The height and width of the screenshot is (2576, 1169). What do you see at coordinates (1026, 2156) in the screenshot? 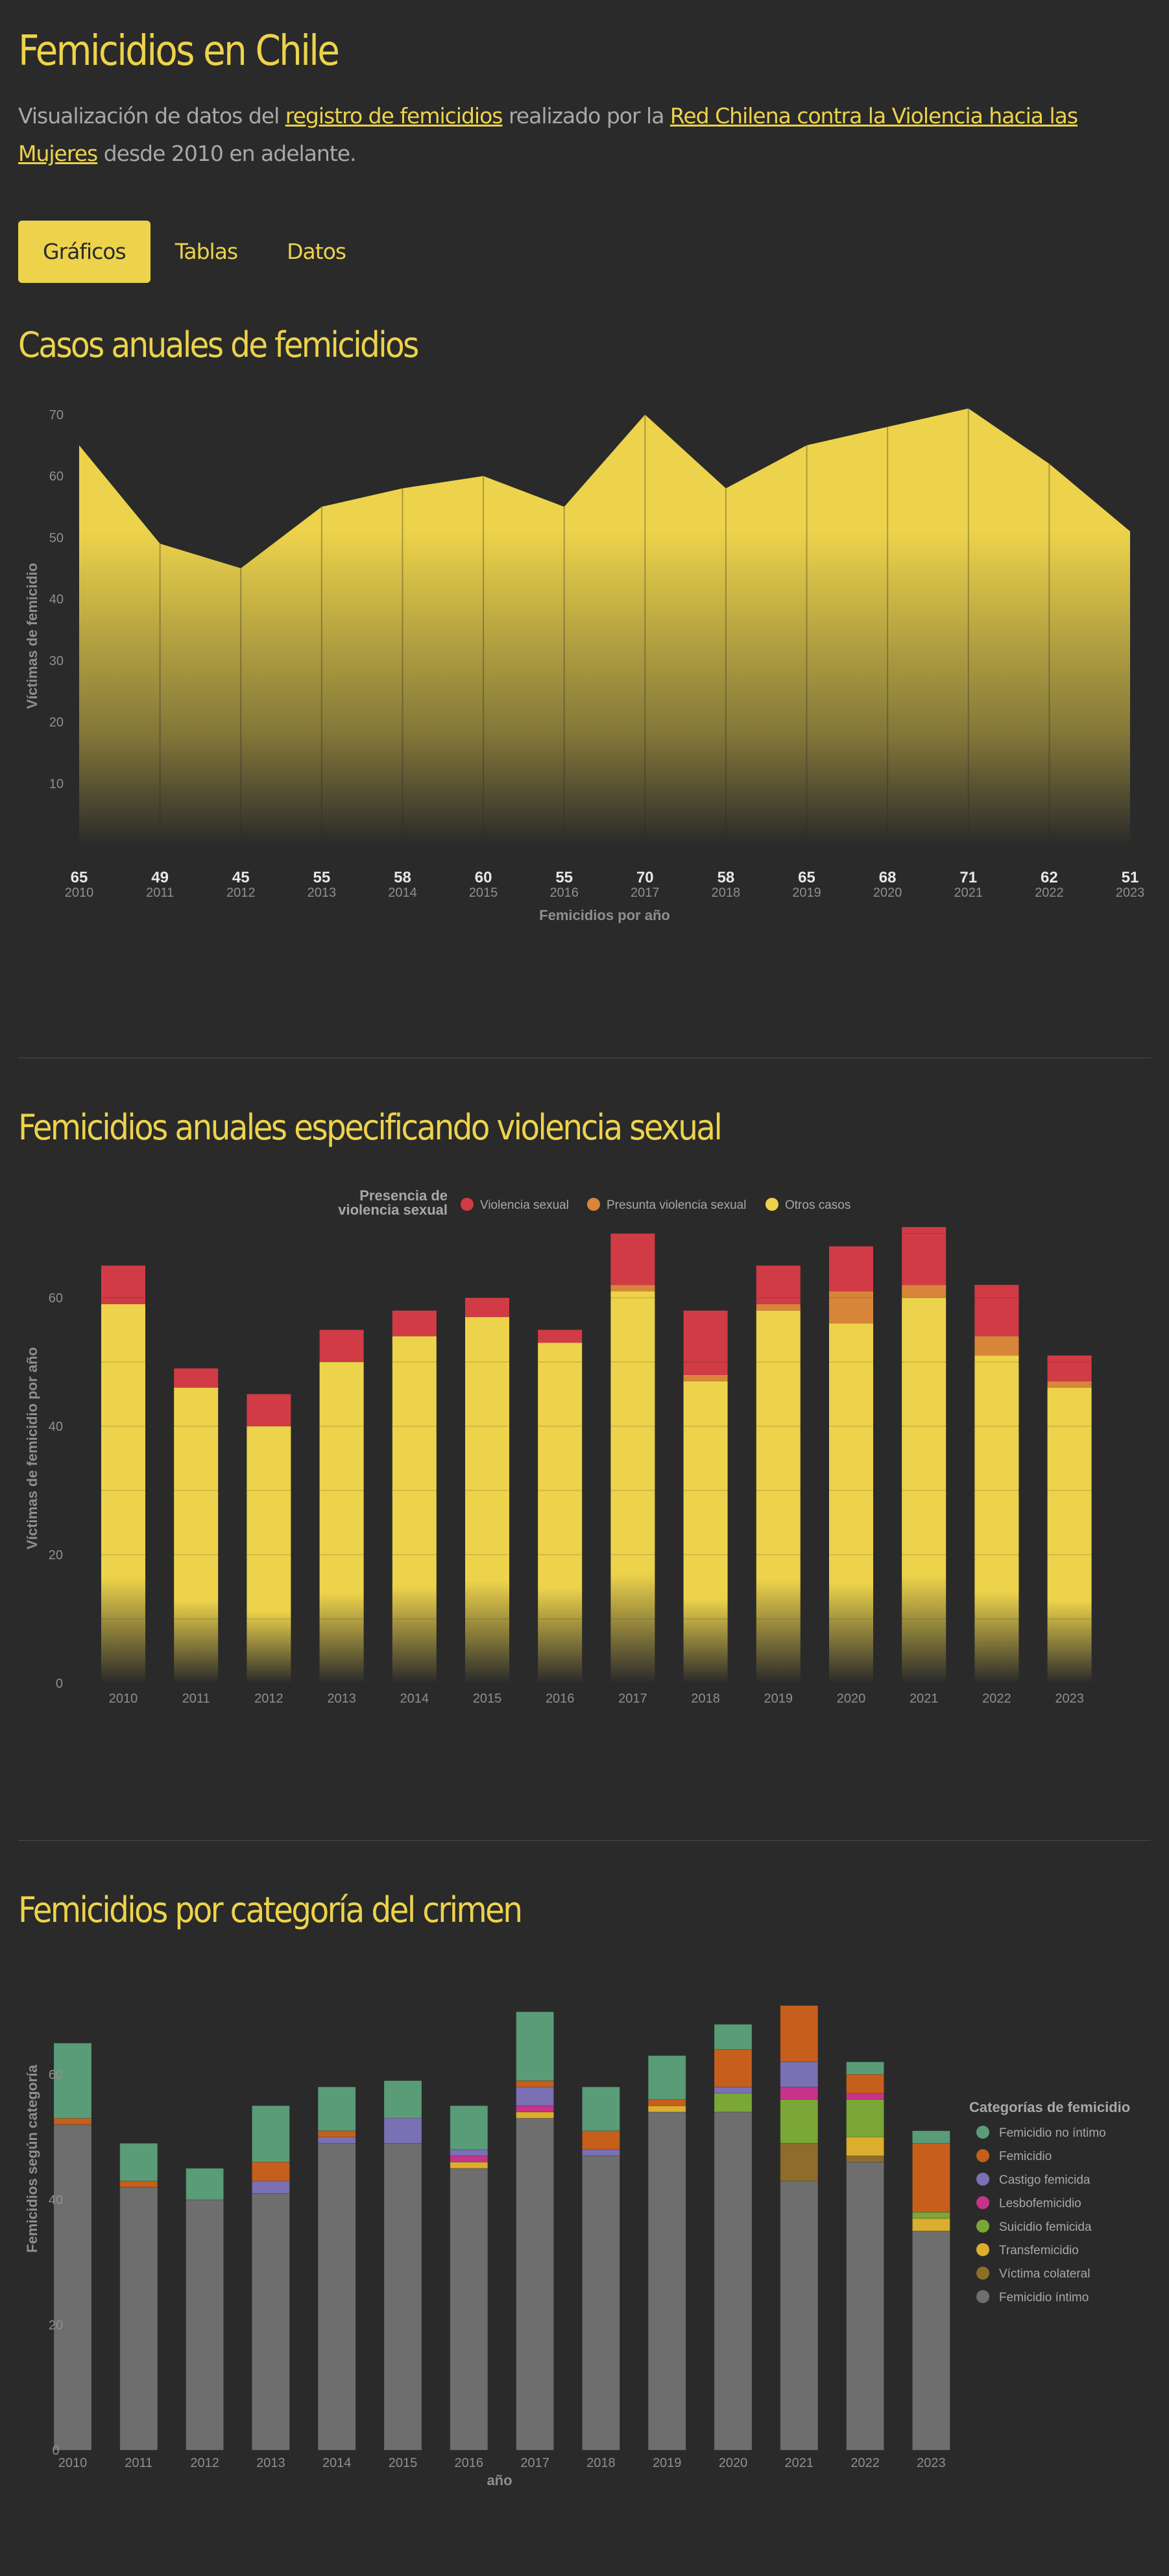
I see `legend-label: Femicidio` at bounding box center [1026, 2156].